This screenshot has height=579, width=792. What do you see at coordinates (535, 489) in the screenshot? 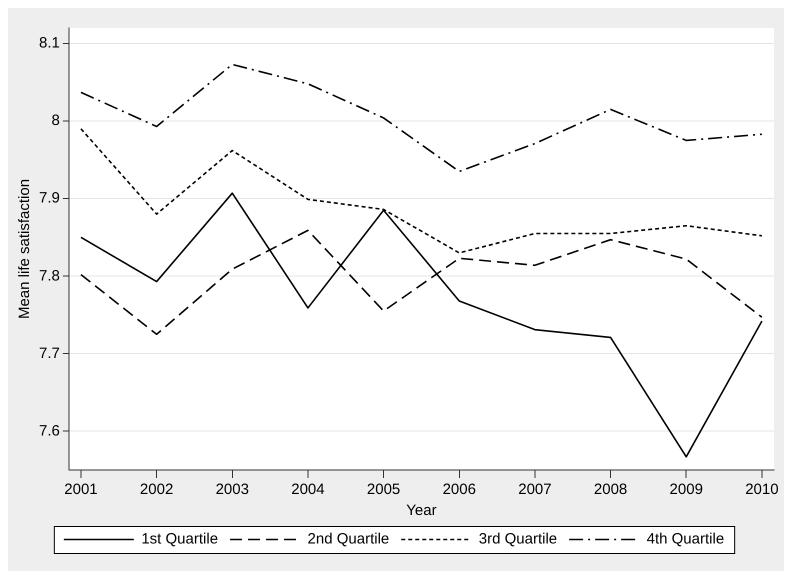
I see `x-tick-label: 2007` at bounding box center [535, 489].